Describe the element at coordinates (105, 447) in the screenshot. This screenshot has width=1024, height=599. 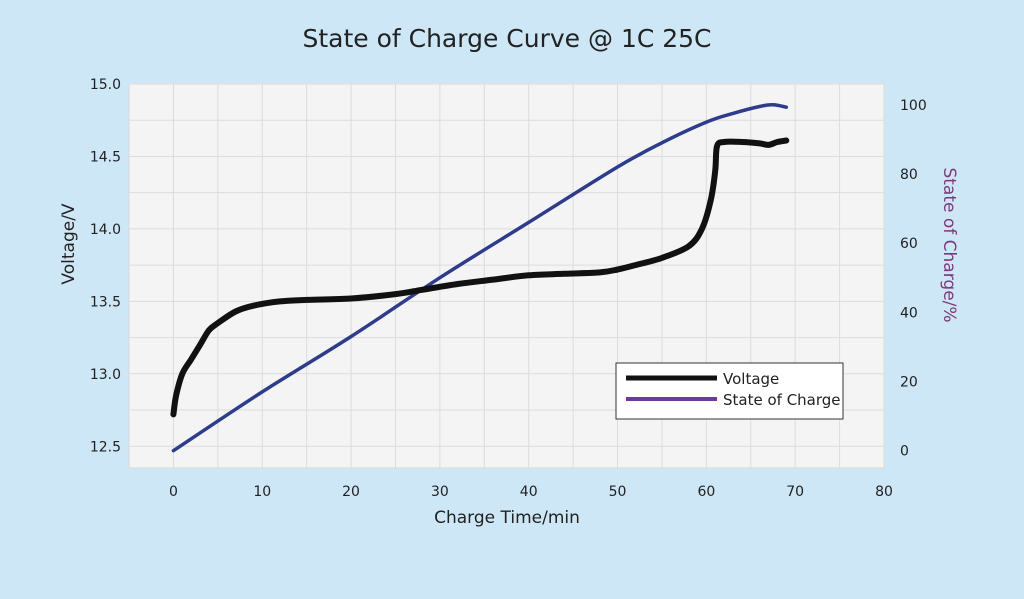
I see `y-tick-label: 12.5` at that location.